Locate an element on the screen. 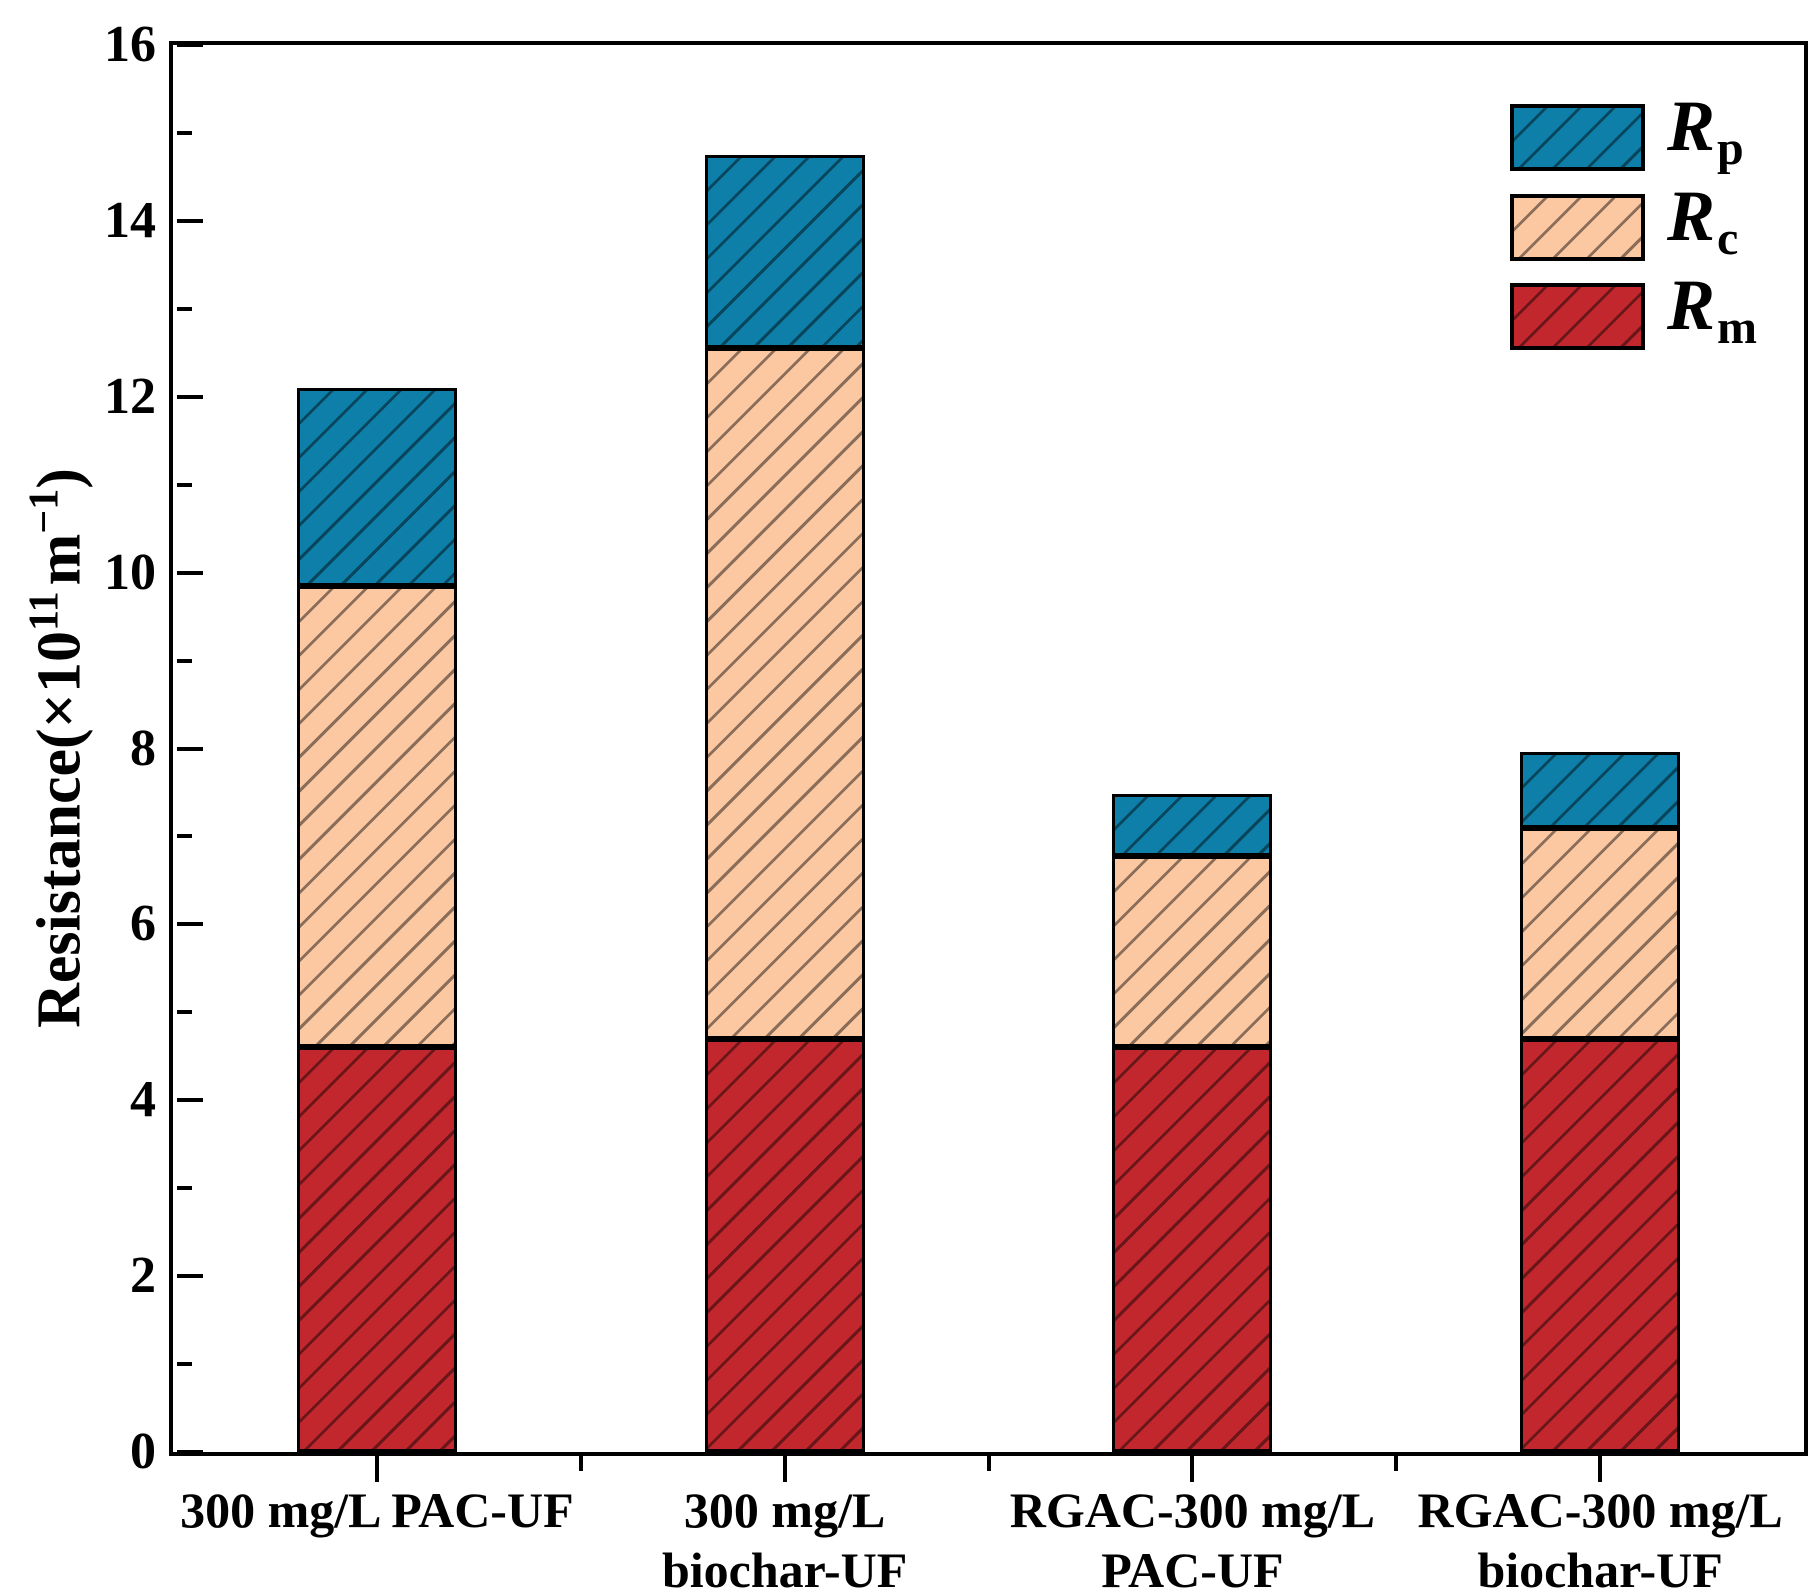 This screenshot has height=1591, width=1815. x-category-label: 300 mg/L biochar-UF is located at coordinates (785, 1535).